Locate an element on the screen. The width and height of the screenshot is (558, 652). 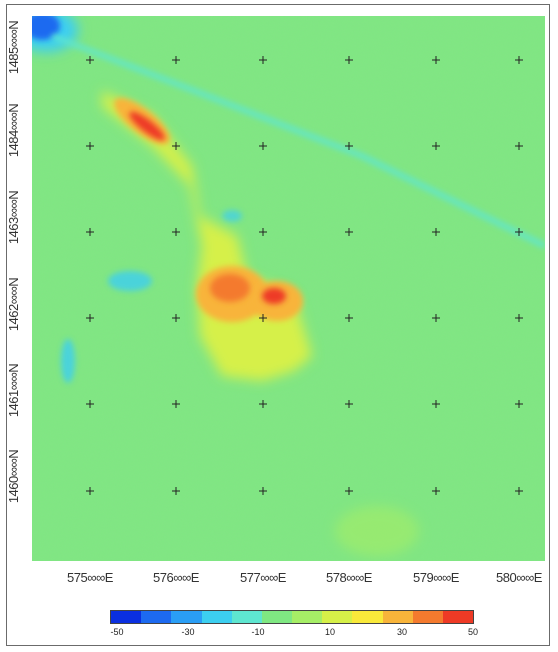
y-tick-text: 1485∞∞N is located at coordinates (14, 47).